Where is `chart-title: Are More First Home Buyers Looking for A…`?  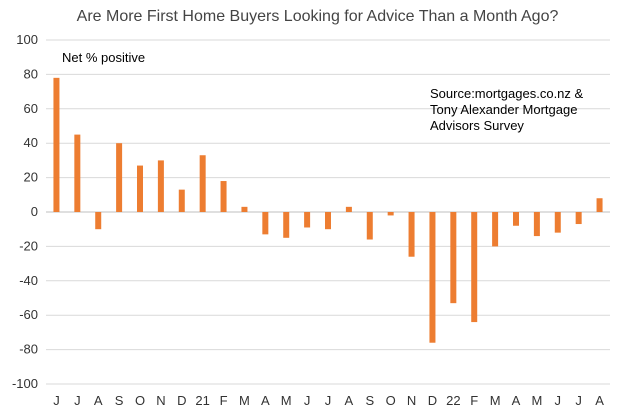 chart-title: Are More First Home Buyers Looking for A… is located at coordinates (317, 16).